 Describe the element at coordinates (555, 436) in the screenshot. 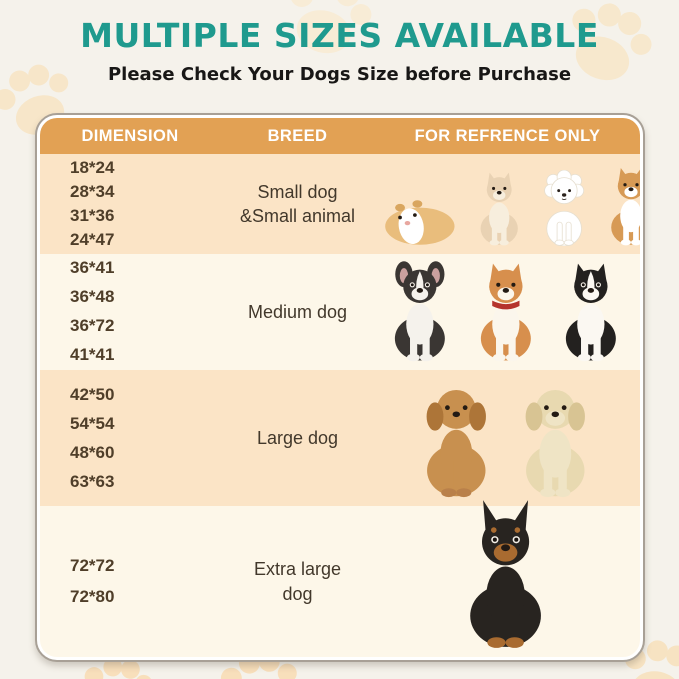

I see `labrador-image` at that location.